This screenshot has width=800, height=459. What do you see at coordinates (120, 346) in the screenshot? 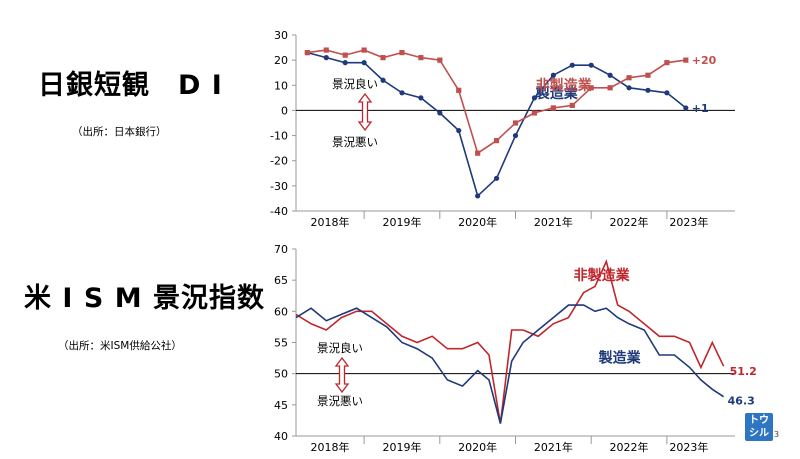
I see `ism-source: （出所：米ISM供給公社）` at bounding box center [120, 346].